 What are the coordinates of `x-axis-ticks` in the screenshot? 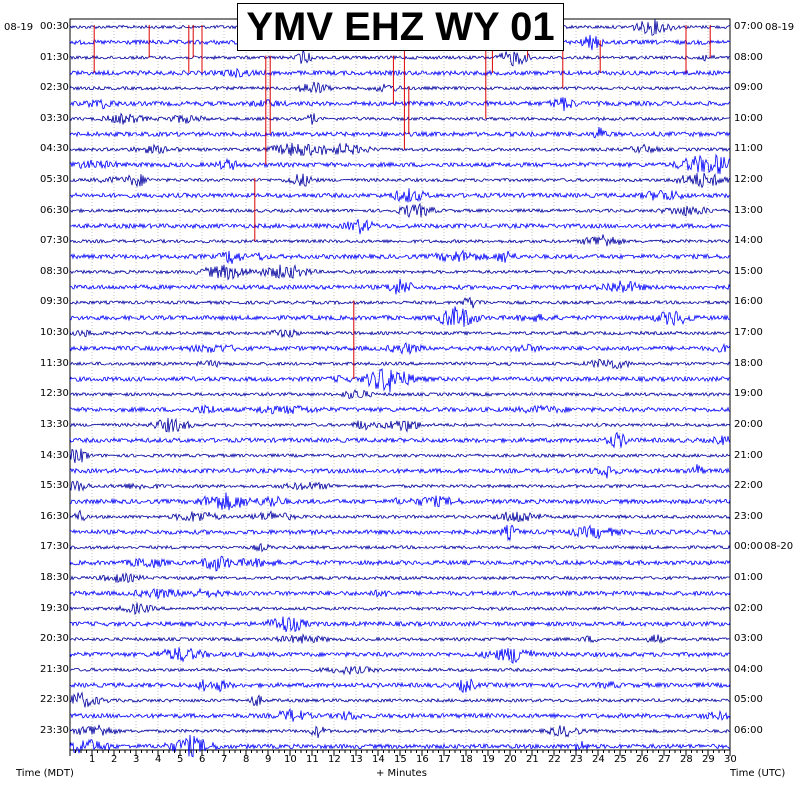 It's located at (400, 753).